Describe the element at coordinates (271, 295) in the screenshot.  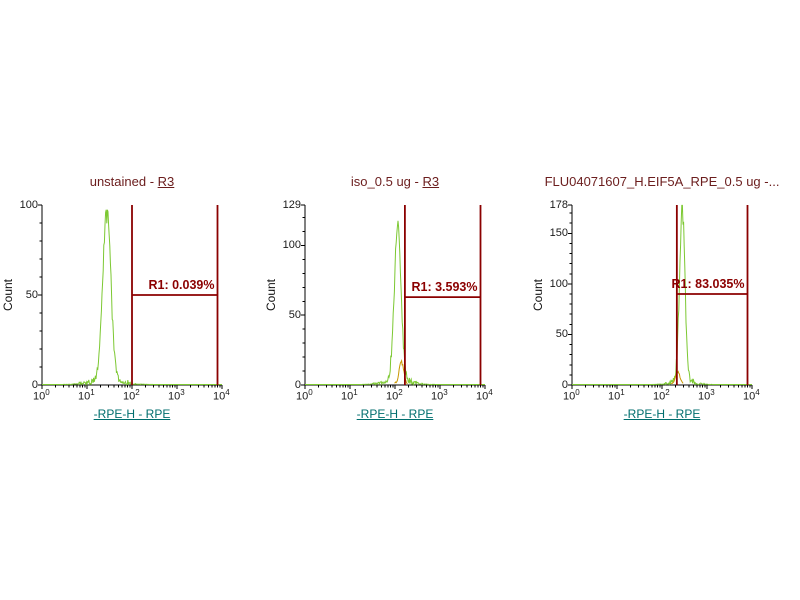
I see `y-axis-label: Count` at that location.